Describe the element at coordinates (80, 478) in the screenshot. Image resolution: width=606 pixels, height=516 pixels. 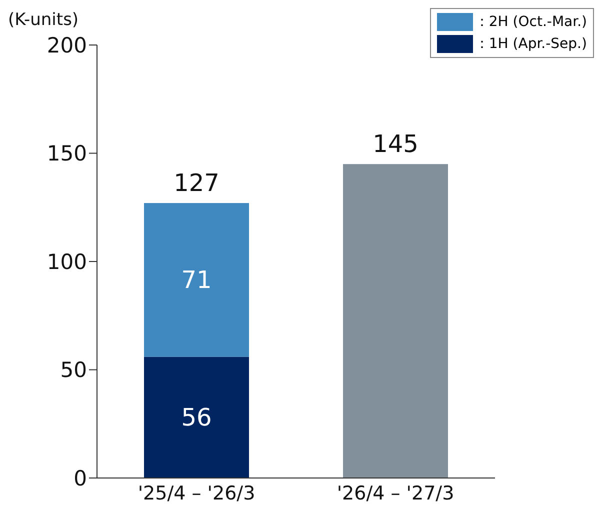
I see `y-tick-label: 0` at that location.